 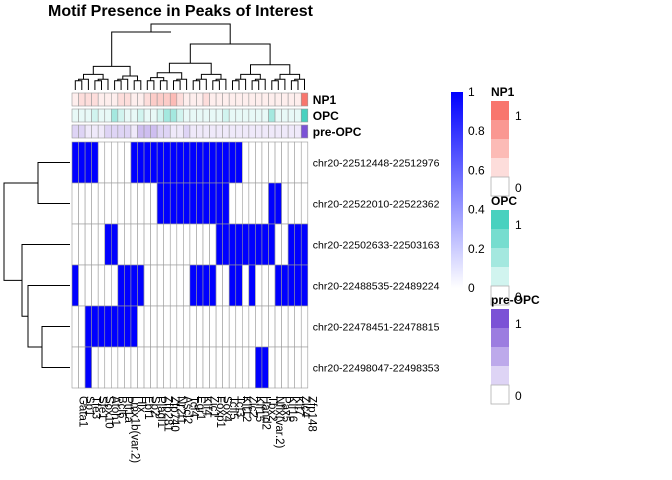 What do you see at coordinates (376, 205) in the screenshot?
I see `row-label: chr20-22522010-22522362` at bounding box center [376, 205].